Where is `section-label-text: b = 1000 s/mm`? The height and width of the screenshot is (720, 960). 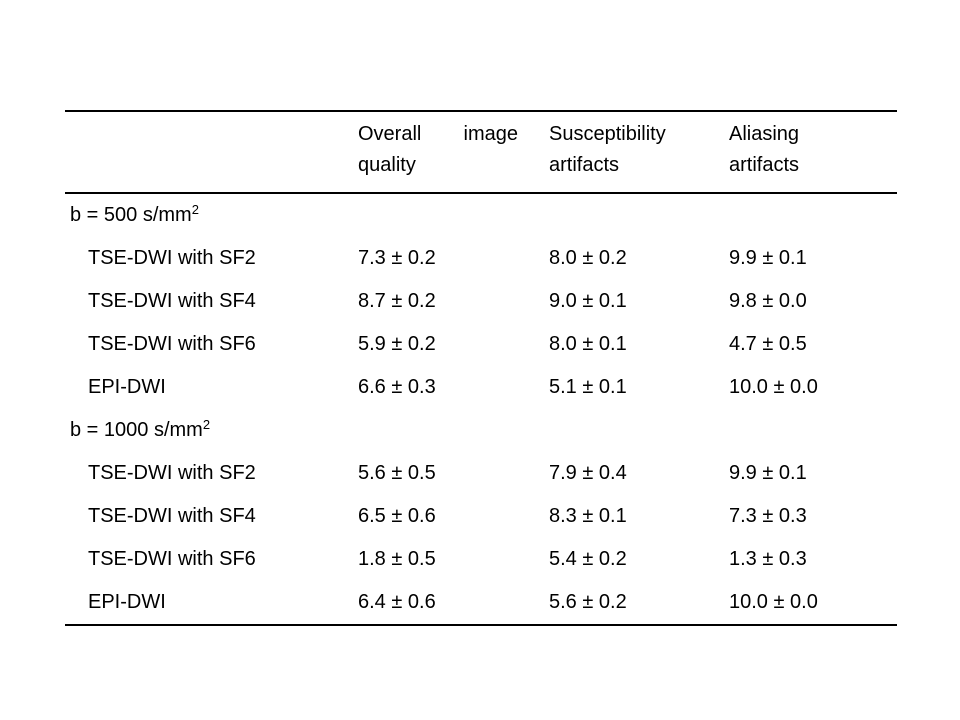 section-label-text: b = 1000 s/mm is located at coordinates (136, 429).